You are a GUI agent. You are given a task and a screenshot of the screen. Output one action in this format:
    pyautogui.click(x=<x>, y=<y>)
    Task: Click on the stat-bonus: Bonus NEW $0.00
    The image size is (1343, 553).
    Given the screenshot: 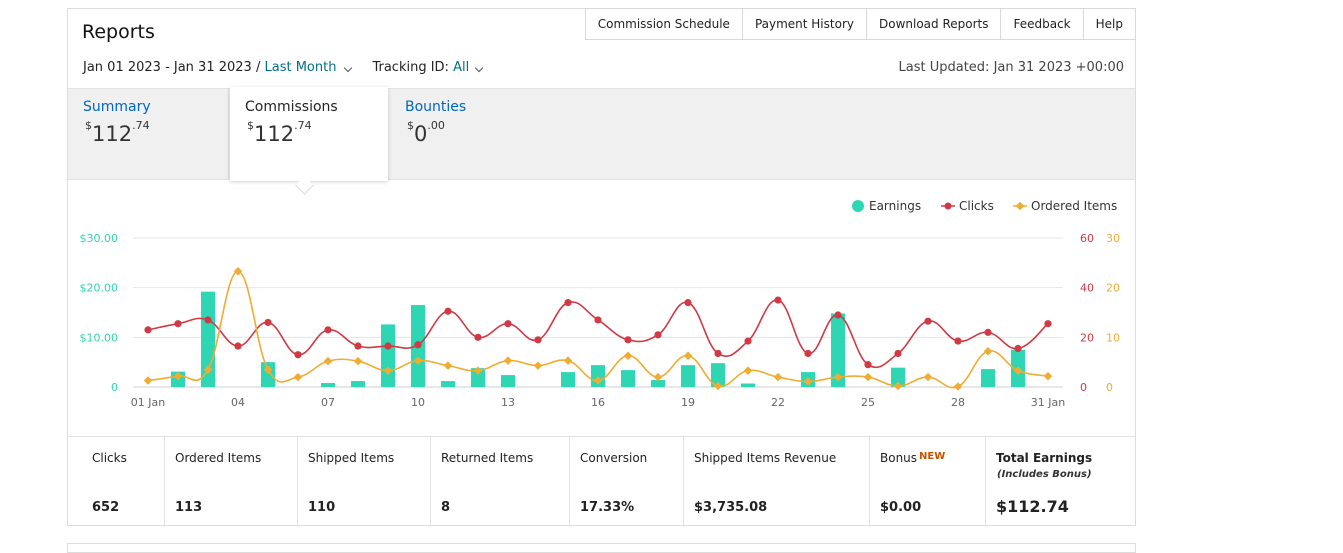 What is the action you would take?
    pyautogui.click(x=928, y=482)
    